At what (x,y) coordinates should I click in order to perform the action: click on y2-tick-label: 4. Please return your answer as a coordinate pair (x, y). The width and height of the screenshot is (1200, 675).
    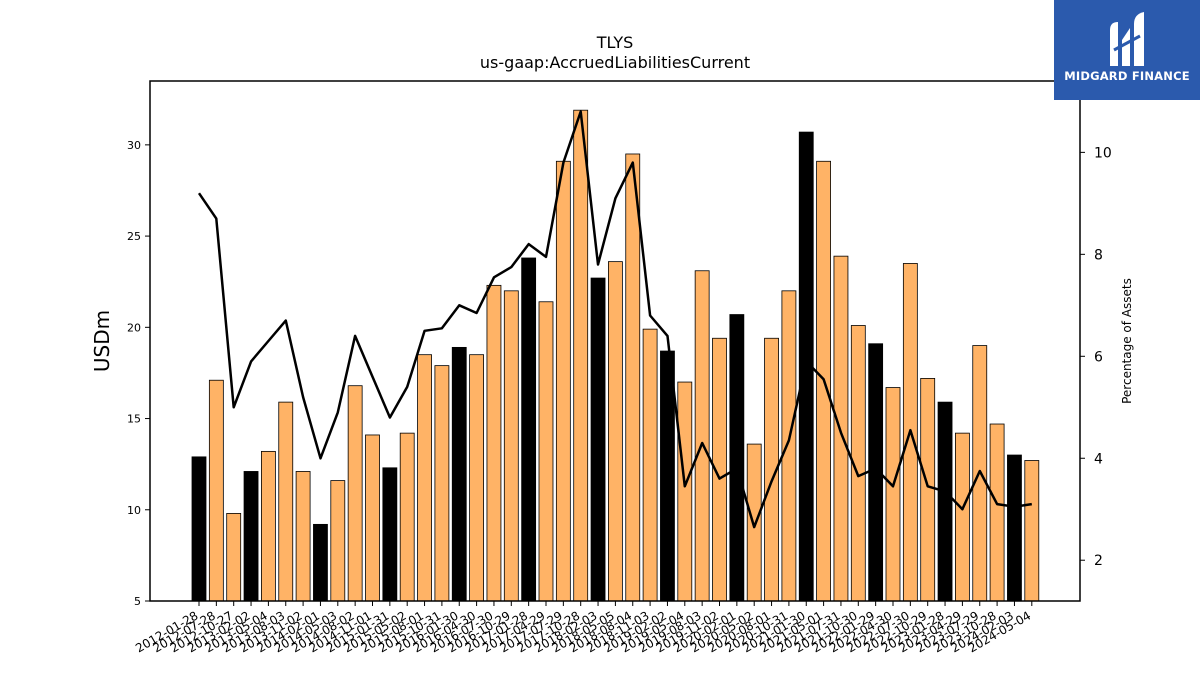
    Looking at the image, I should click on (1098, 459).